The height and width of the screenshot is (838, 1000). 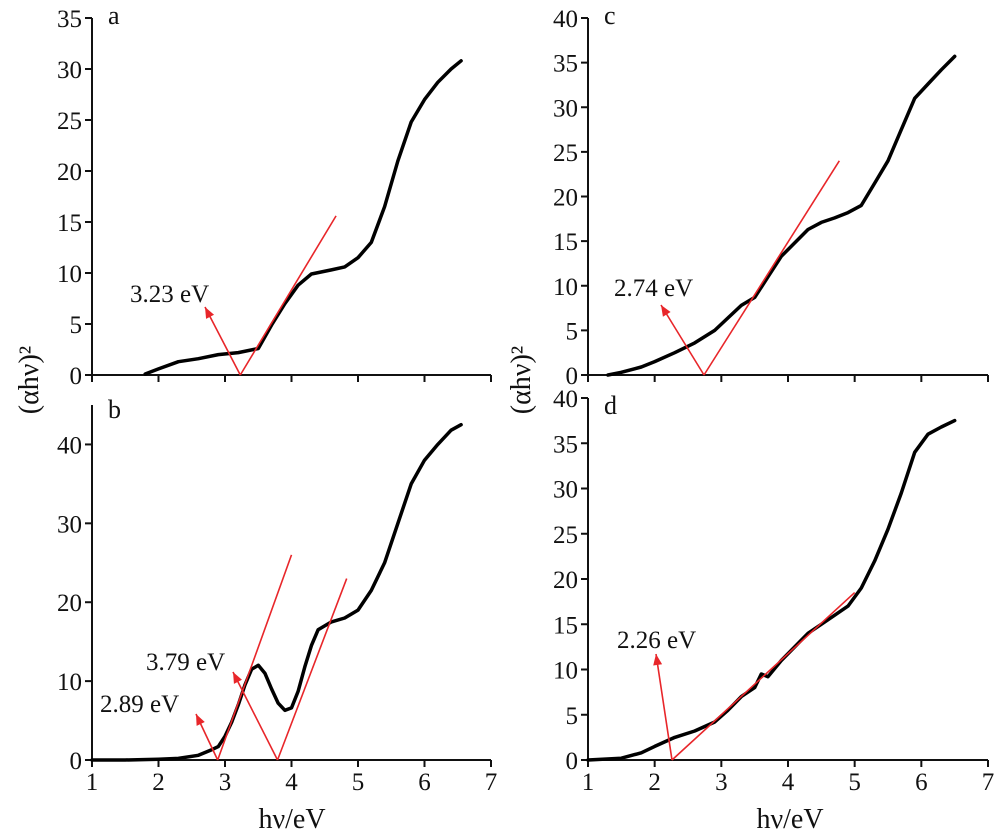 I want to click on annotation-label-d-0: 2.26 eV, so click(x=656, y=640).